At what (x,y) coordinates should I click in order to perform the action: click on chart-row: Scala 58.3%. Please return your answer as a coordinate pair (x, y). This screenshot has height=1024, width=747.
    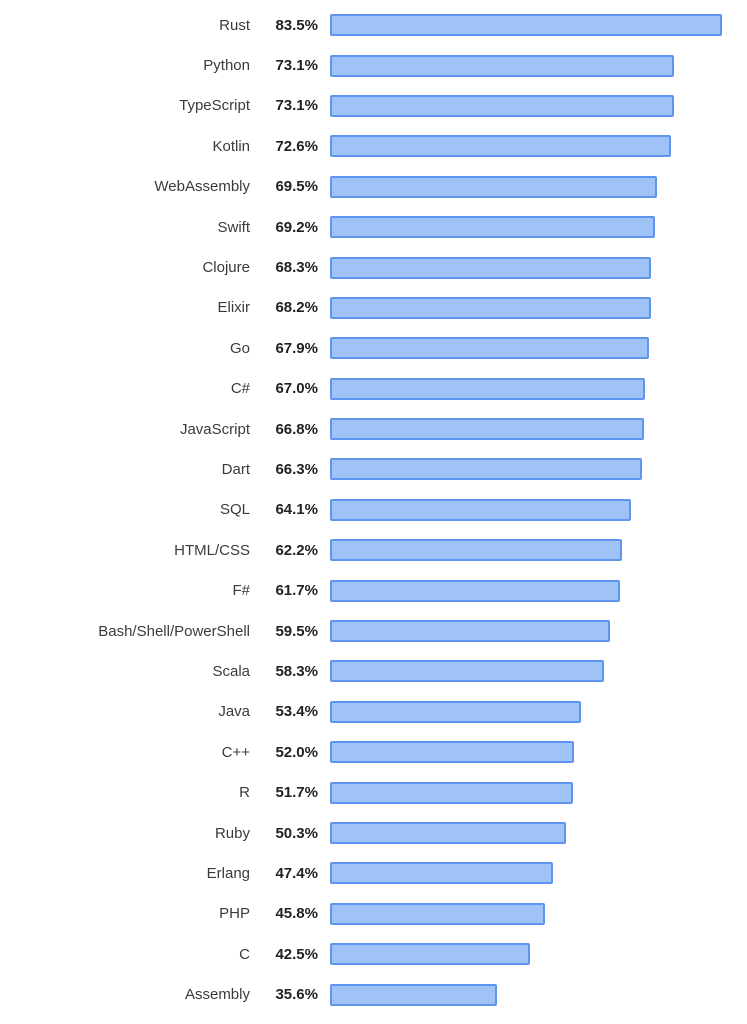
    Looking at the image, I should click on (373, 671).